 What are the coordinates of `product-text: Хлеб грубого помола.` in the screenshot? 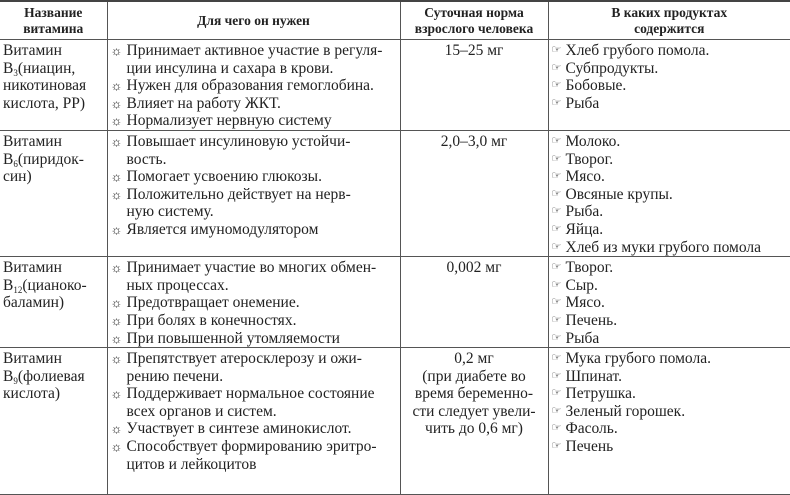 It's located at (637, 50).